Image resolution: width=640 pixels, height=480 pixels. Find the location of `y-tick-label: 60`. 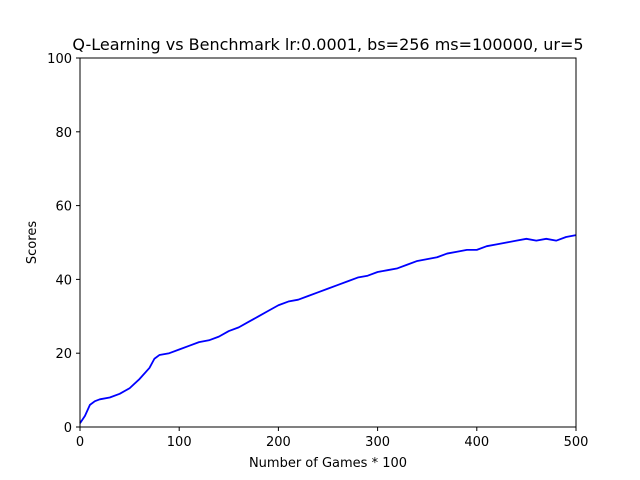

y-tick-label: 60 is located at coordinates (63, 207).